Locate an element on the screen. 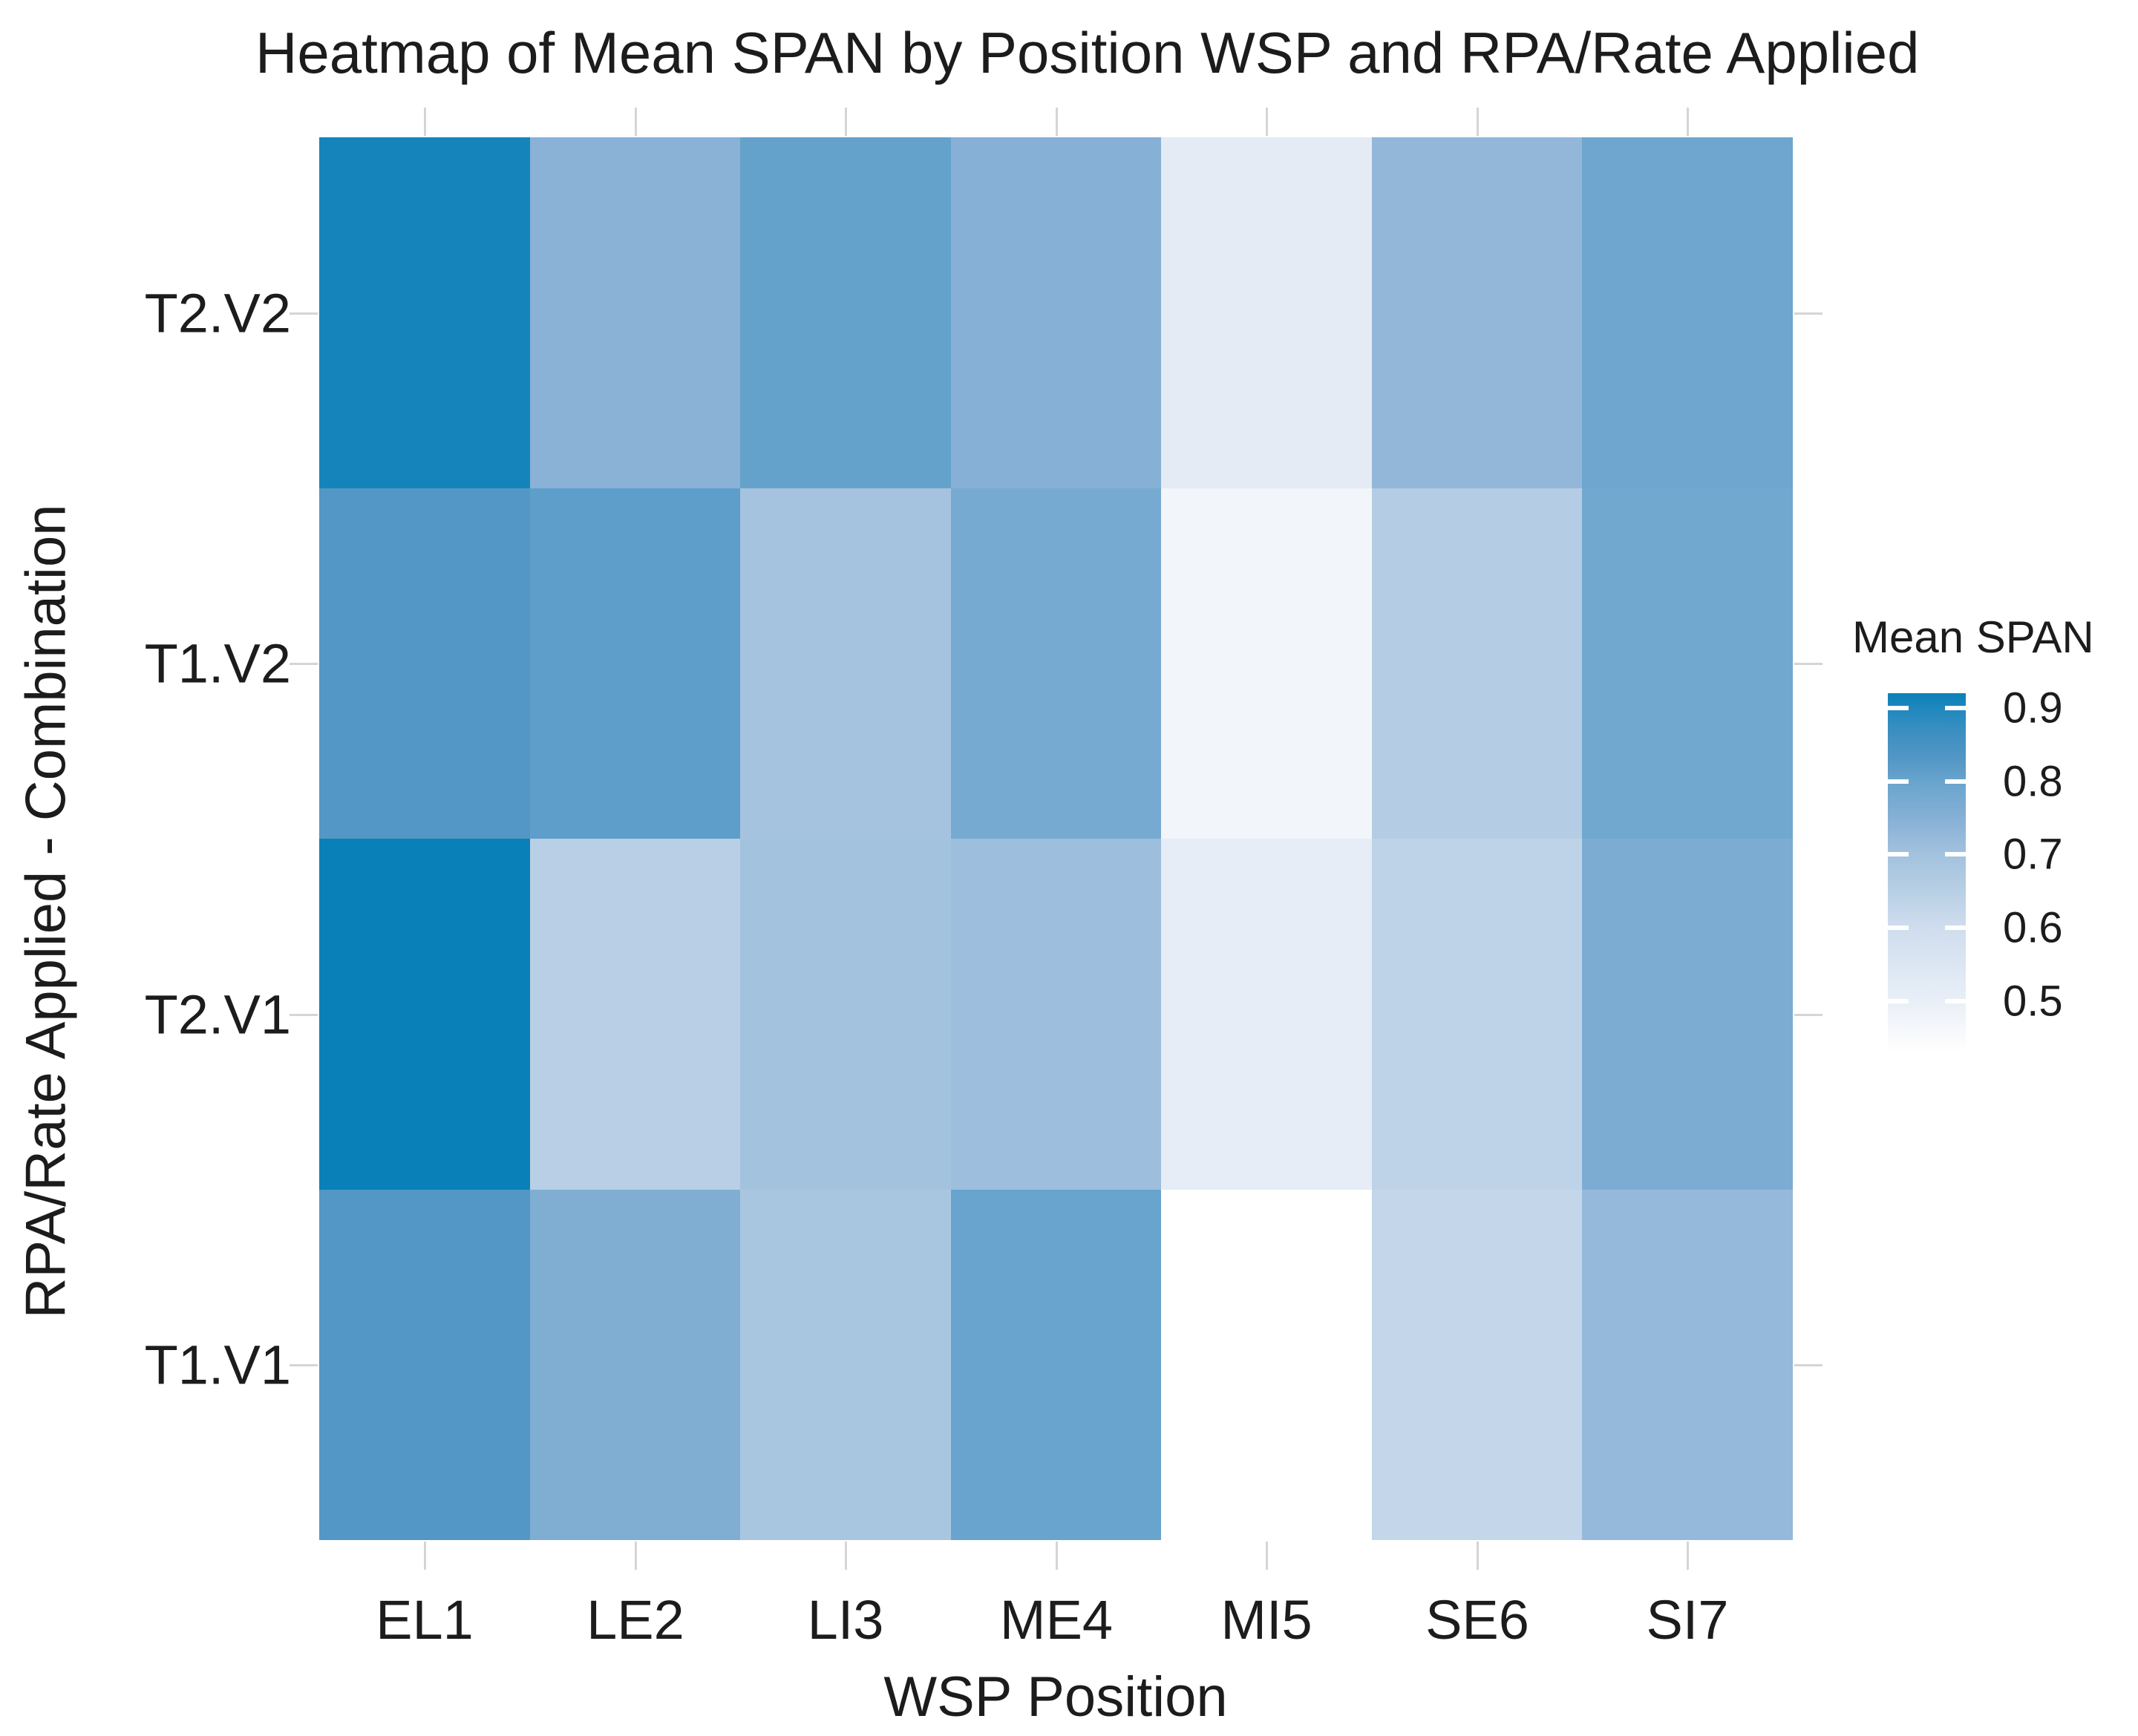 This screenshot has height=1736, width=2138. x-tick-label: ME4 is located at coordinates (1056, 1620).